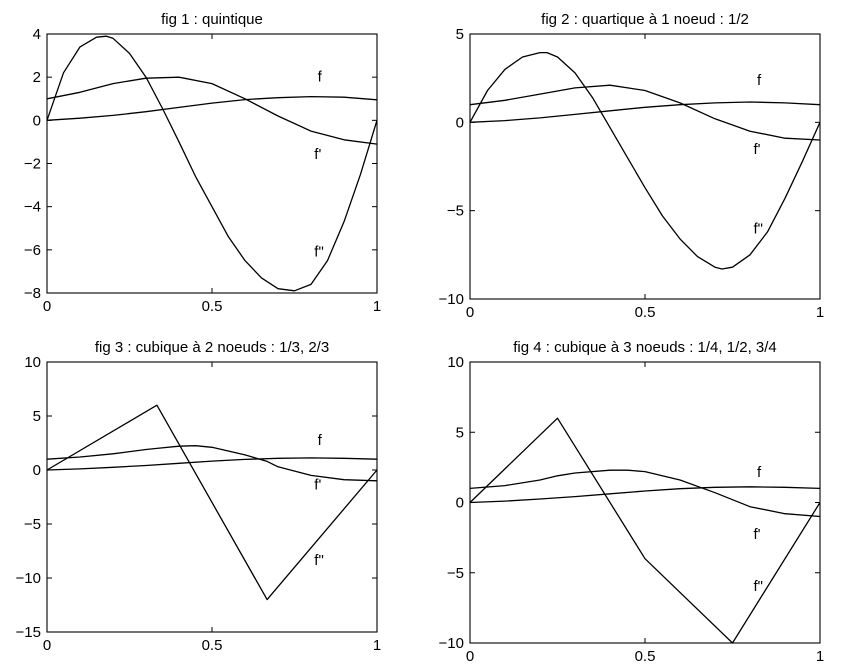  What do you see at coordinates (212, 347) in the screenshot?
I see `subplot-title: fig 3 : cubique à 2 noeuds : 1/3, 2/3` at bounding box center [212, 347].